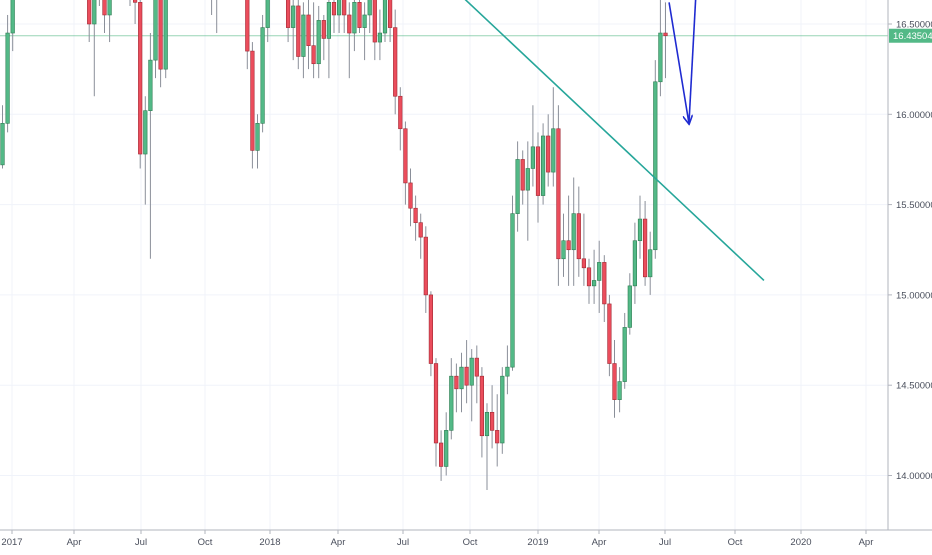 Image resolution: width=932 pixels, height=555 pixels. Describe the element at coordinates (800, 542) in the screenshot. I see `x-tick-label: 2020` at that location.